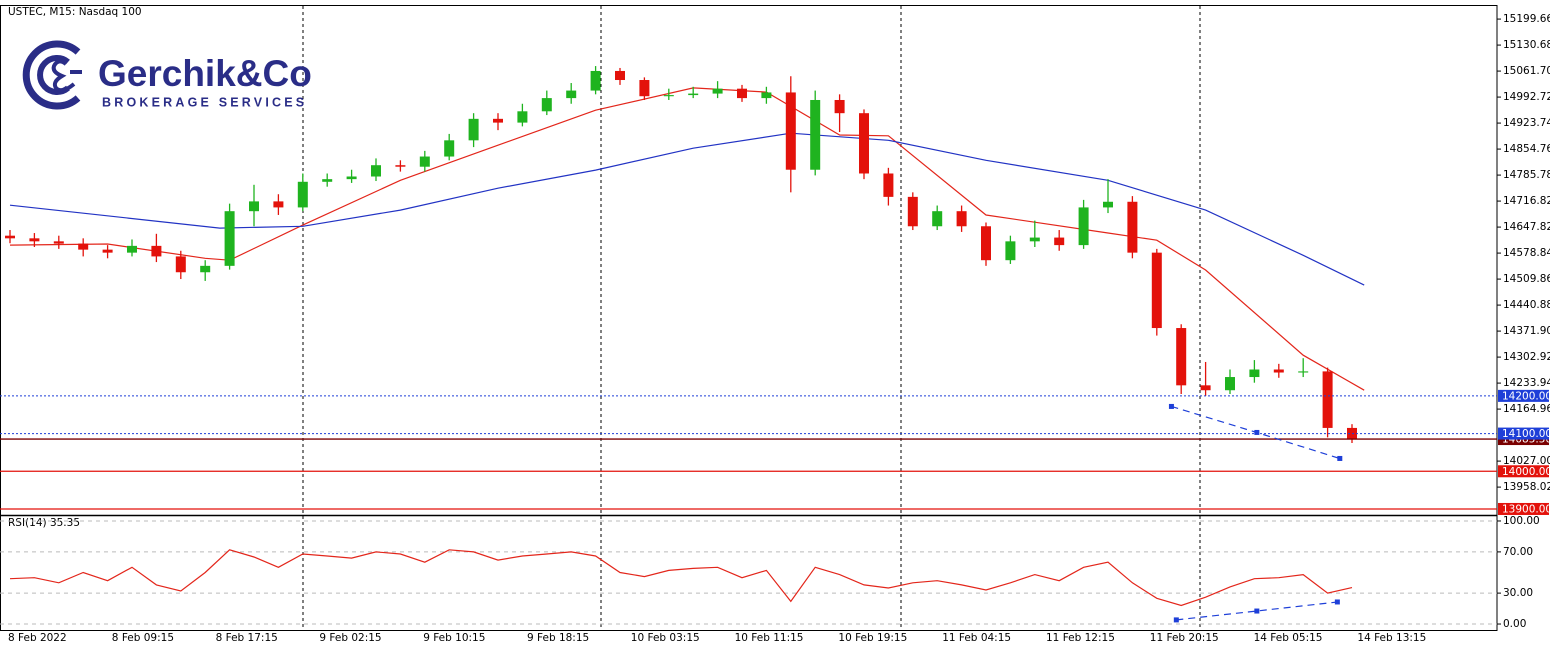 The width and height of the screenshot is (1550, 647). Describe the element at coordinates (1518, 552) in the screenshot. I see `y-tick-label: 70.00` at that location.